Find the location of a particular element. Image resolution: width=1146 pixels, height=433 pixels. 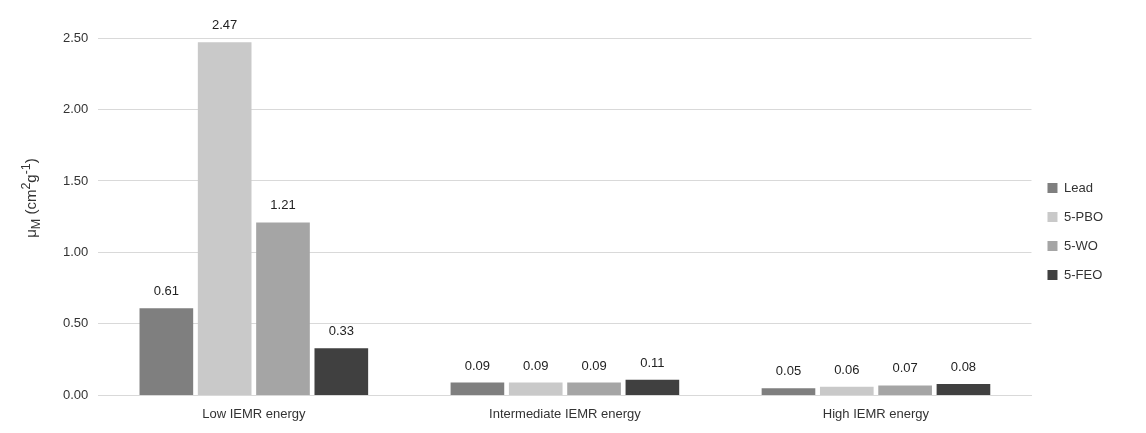

legend-label: 5-FEO is located at coordinates (1083, 274).